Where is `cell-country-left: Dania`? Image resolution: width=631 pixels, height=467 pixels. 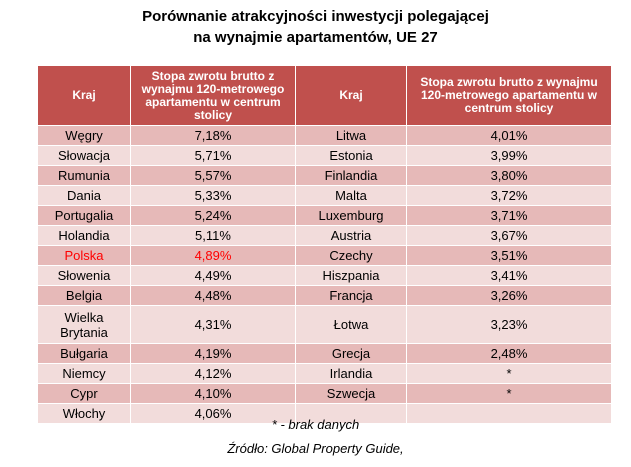 cell-country-left: Dania is located at coordinates (84, 195).